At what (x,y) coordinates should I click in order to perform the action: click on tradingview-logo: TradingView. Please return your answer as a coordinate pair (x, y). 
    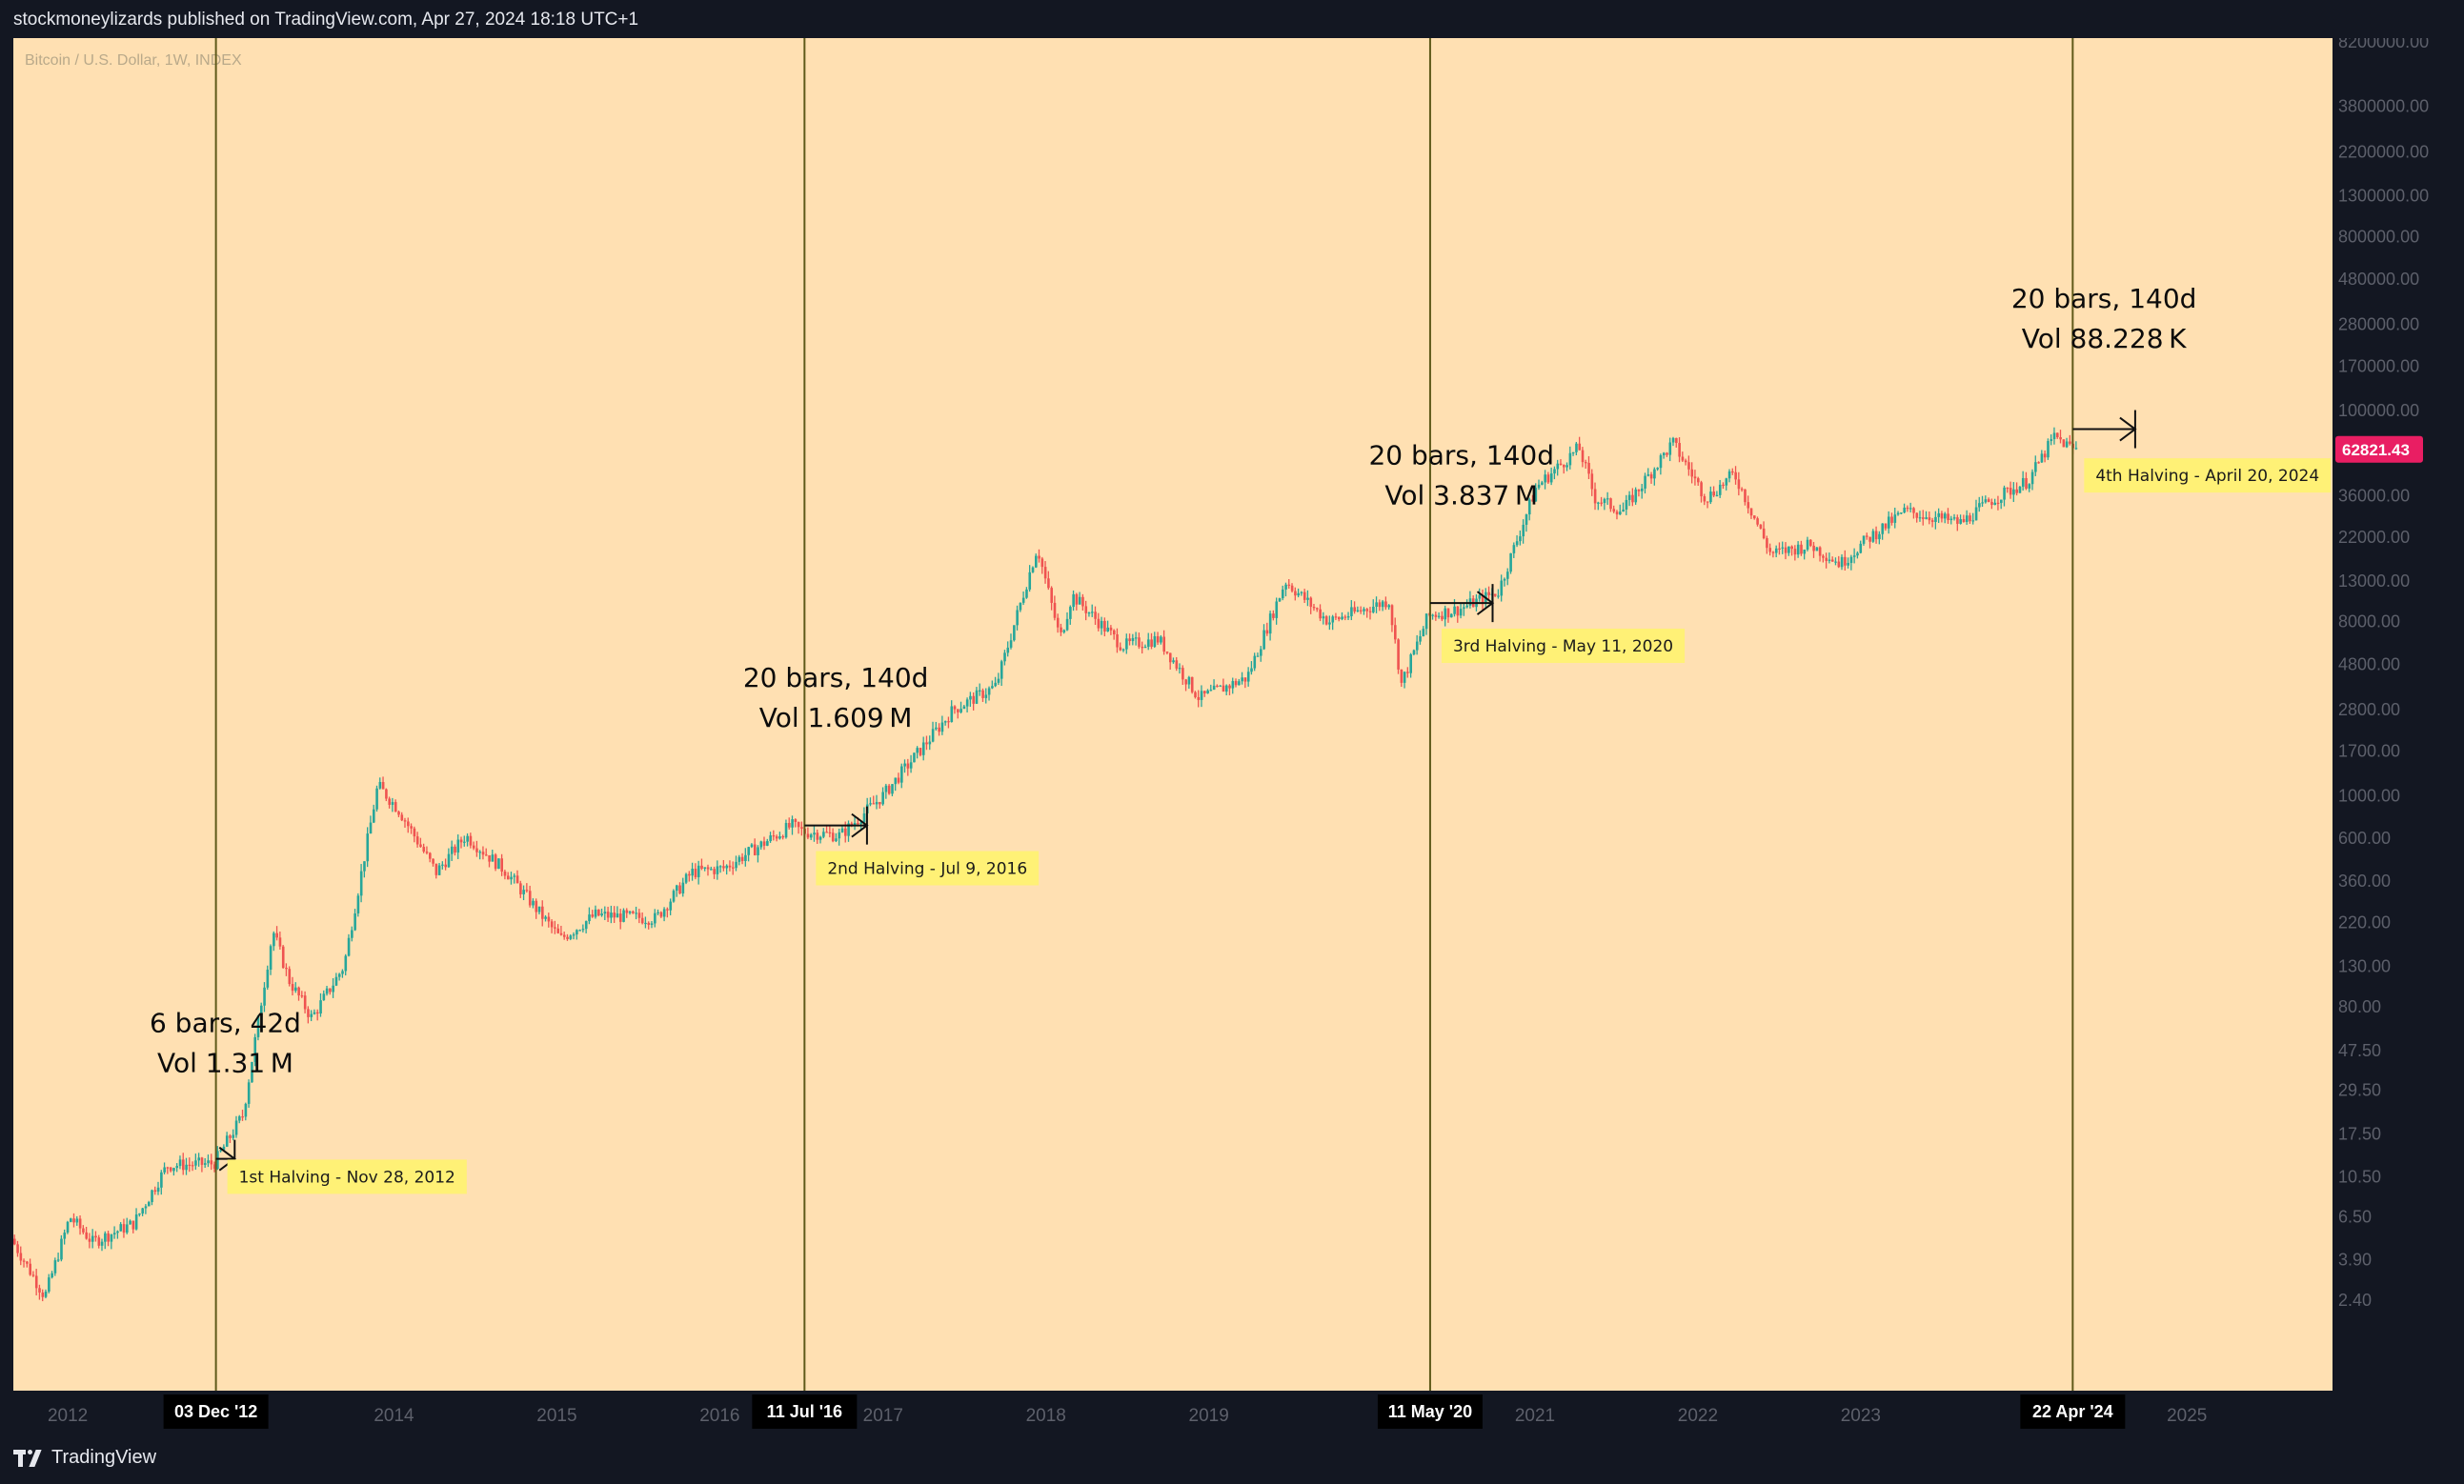
    Looking at the image, I should click on (84, 1458).